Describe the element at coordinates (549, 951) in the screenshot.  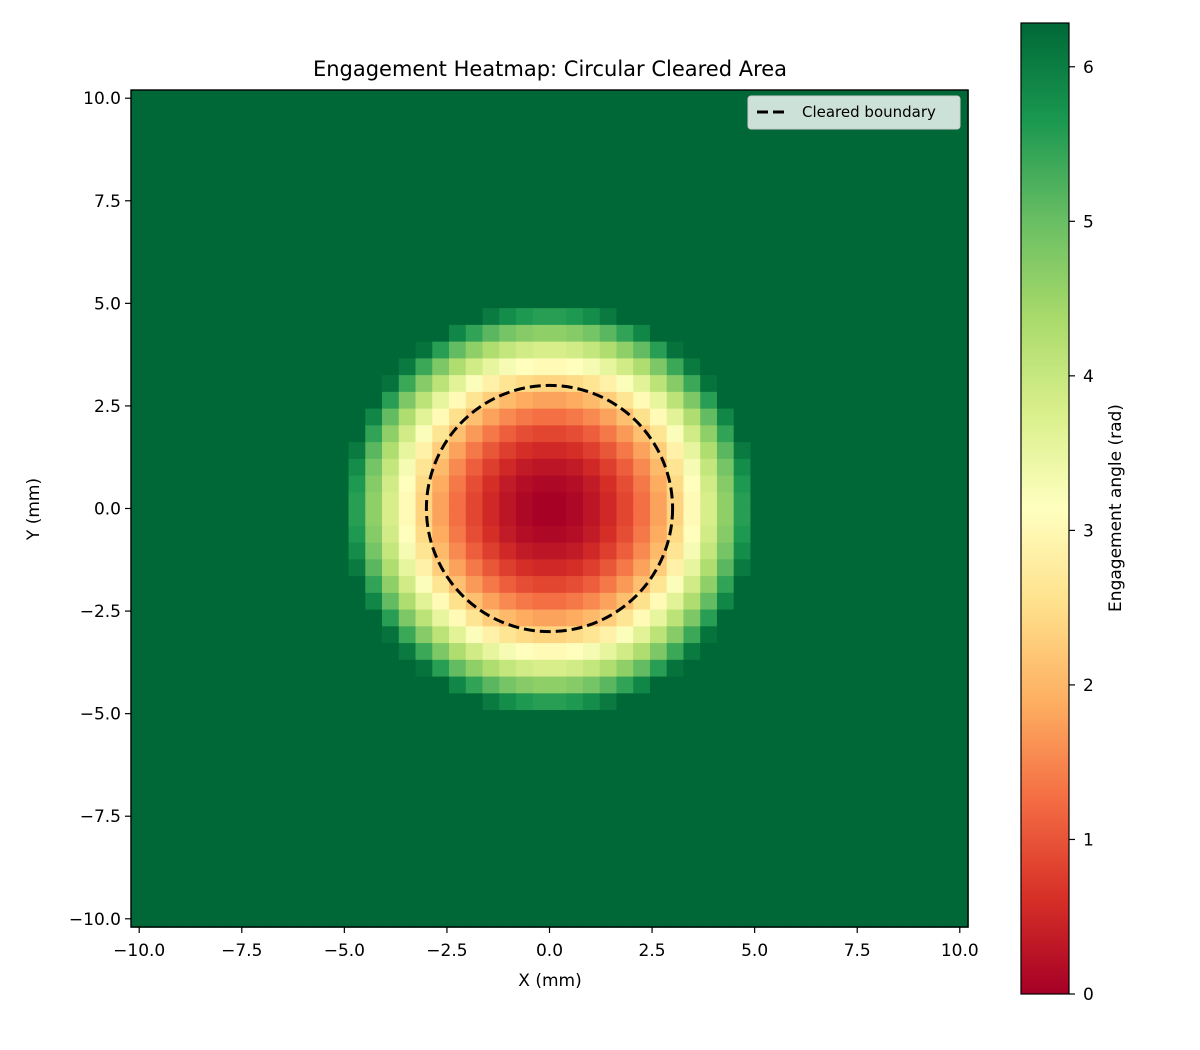
I see `x-tick-label: 0.0` at that location.